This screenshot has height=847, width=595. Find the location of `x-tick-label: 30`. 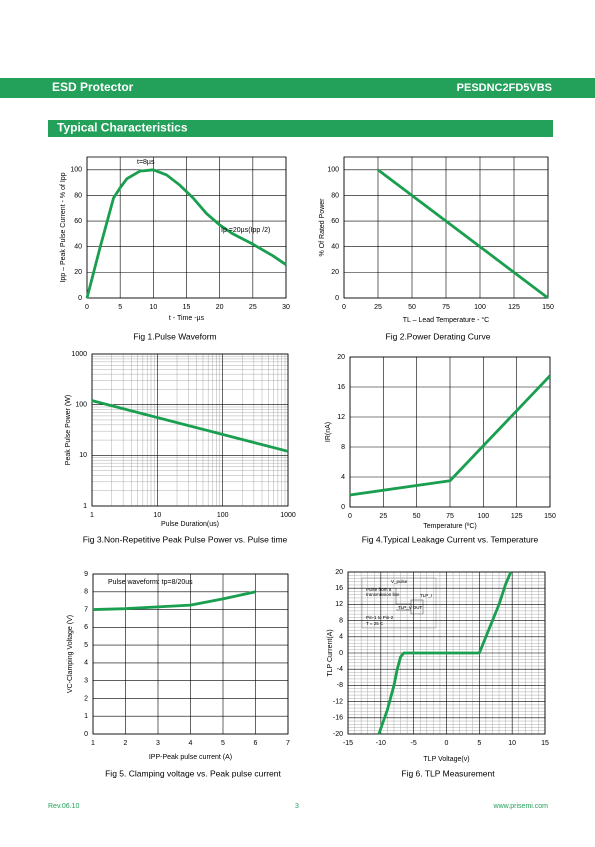

x-tick-label: 30 is located at coordinates (286, 307).